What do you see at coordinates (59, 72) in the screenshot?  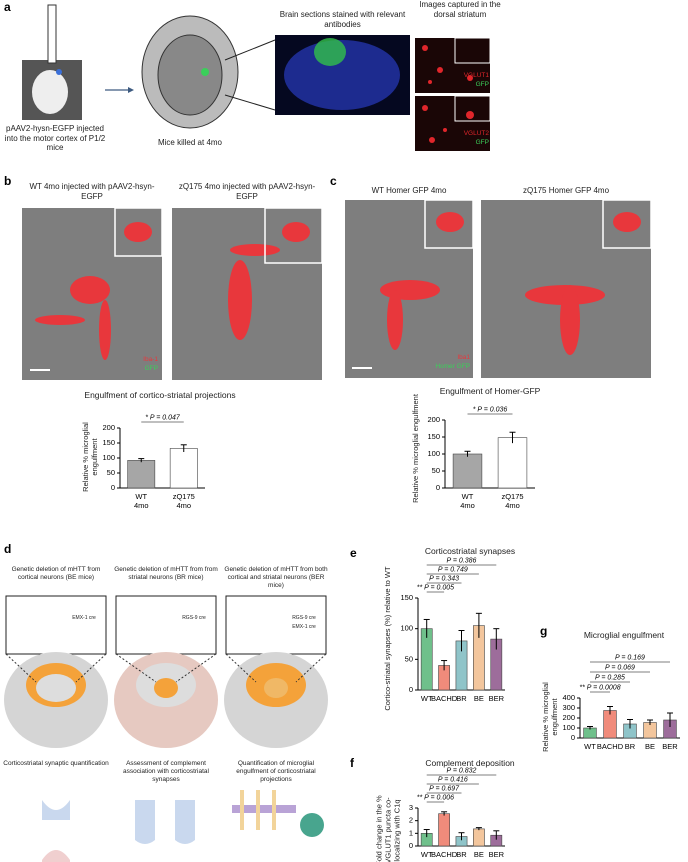 I see `injection-site` at bounding box center [59, 72].